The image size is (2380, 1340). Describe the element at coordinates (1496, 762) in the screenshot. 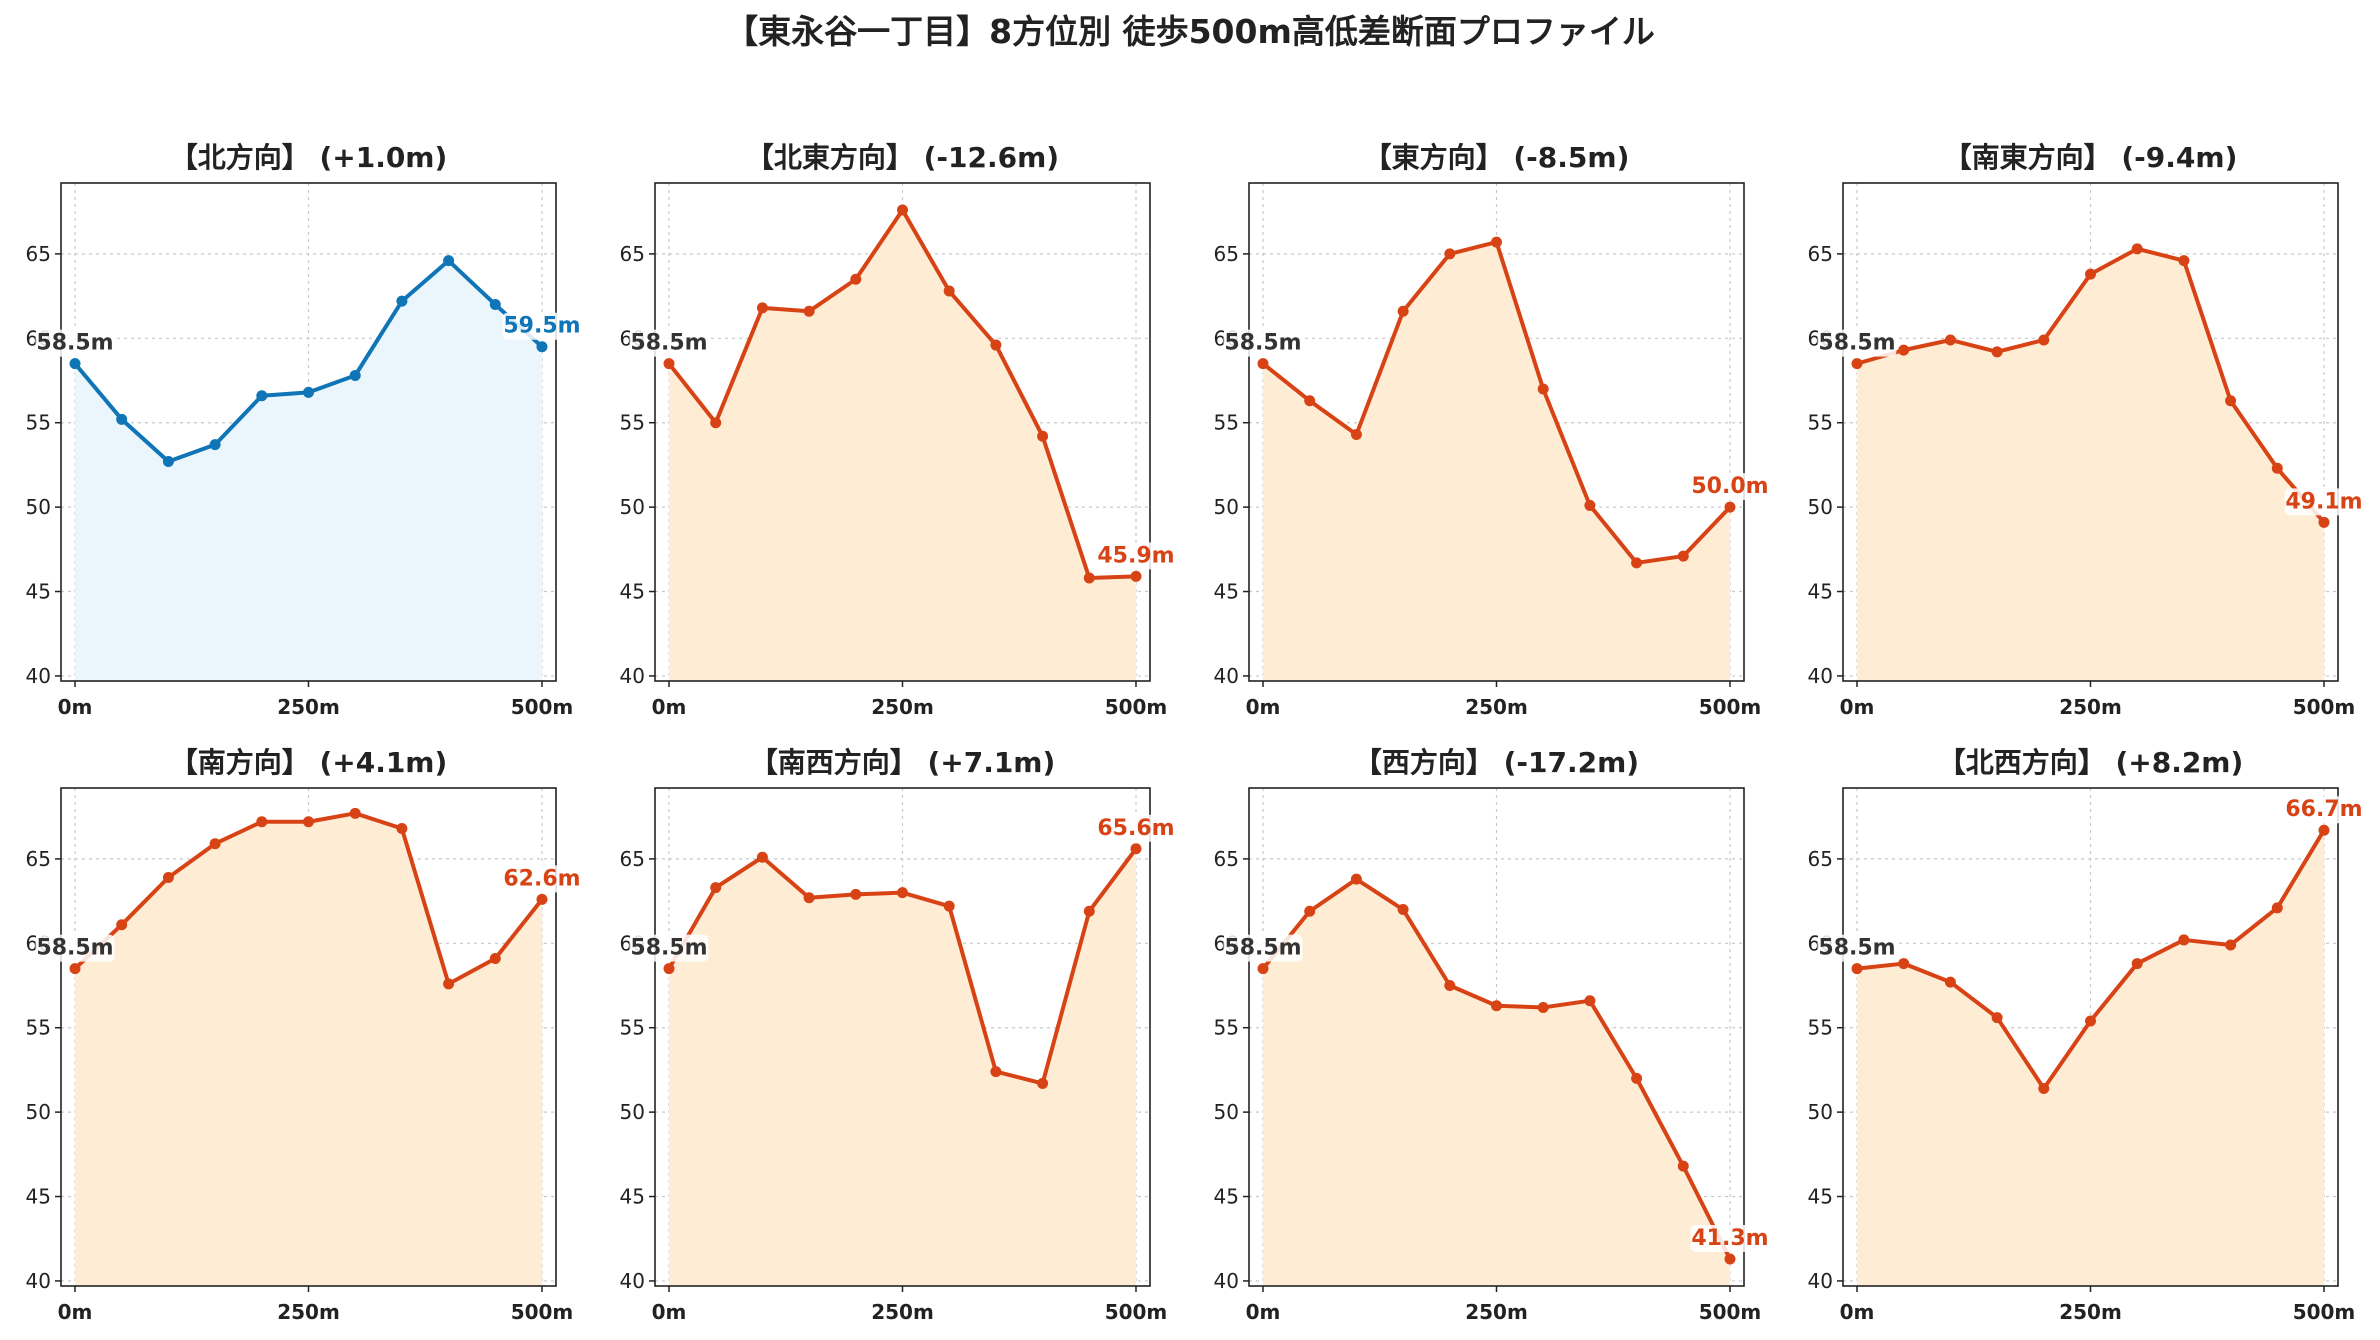

I see `panel-title: 【西方向】 (-17.2m)` at that location.